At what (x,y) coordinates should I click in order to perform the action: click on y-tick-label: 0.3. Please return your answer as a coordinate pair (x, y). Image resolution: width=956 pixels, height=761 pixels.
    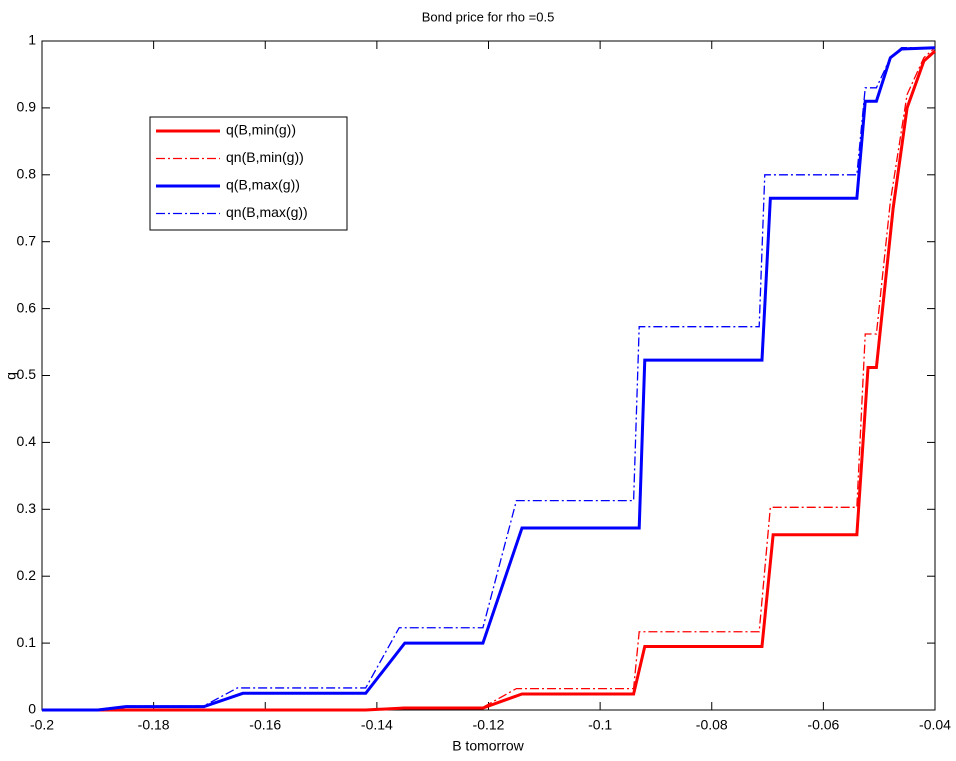
    Looking at the image, I should click on (27, 508).